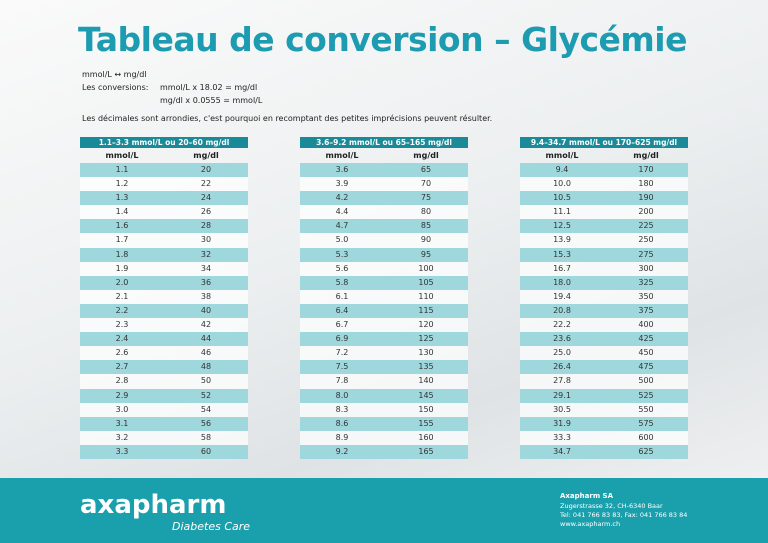 The width and height of the screenshot is (768, 543). I want to click on cell: 9.2, so click(342, 451).